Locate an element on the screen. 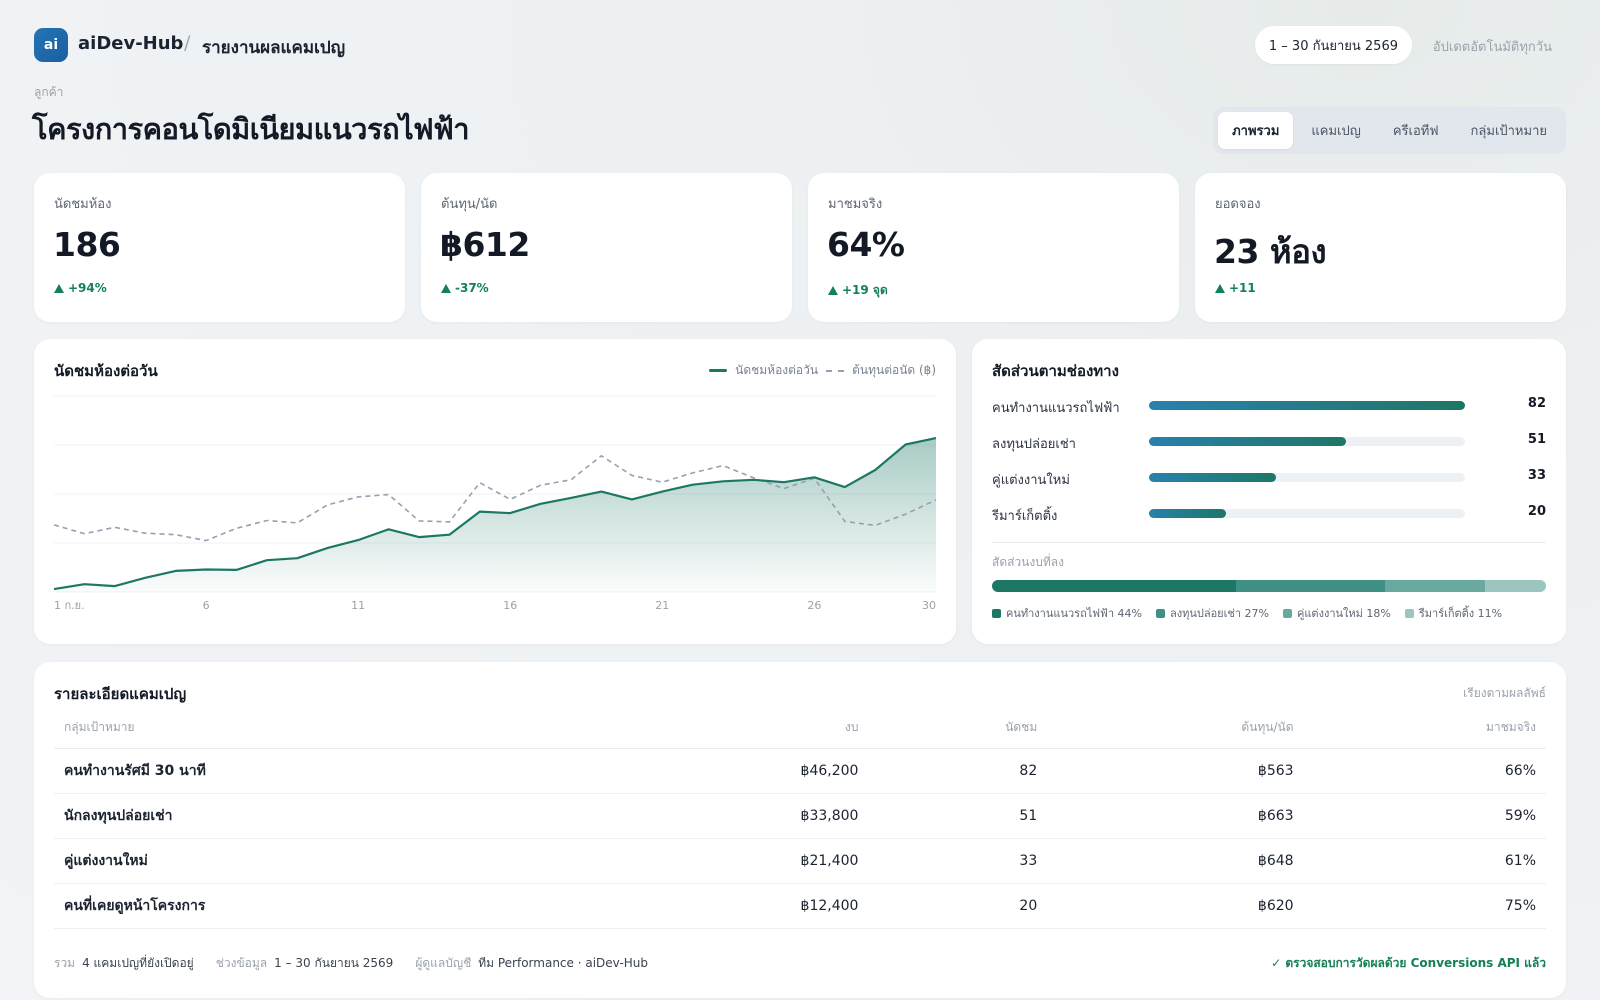  x-tick-label: 1 ก.ย. is located at coordinates (69, 605).